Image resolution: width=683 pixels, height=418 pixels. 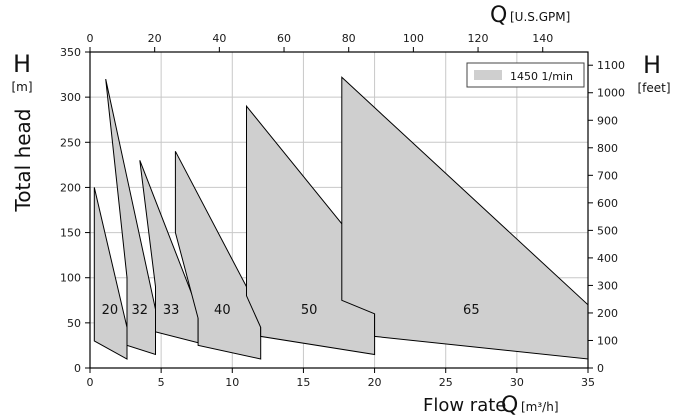 What do you see at coordinates (155, 38) in the screenshot?
I see `top-tick-label: 20` at bounding box center [155, 38].